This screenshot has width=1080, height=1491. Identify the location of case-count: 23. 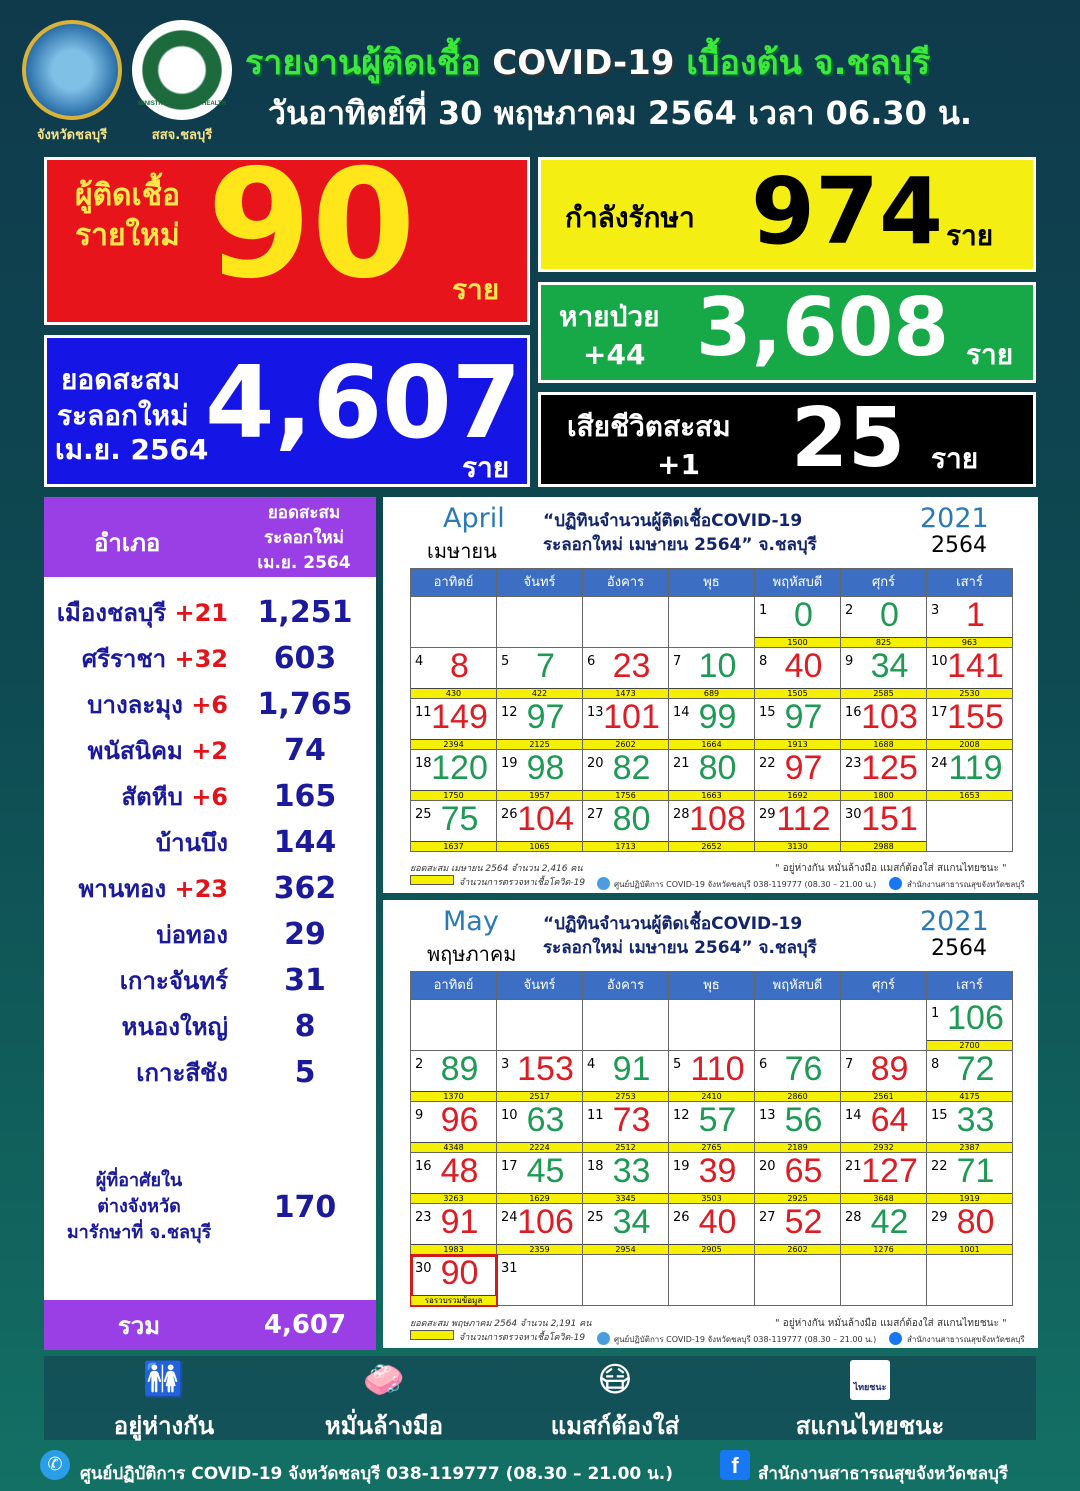
(631, 666).